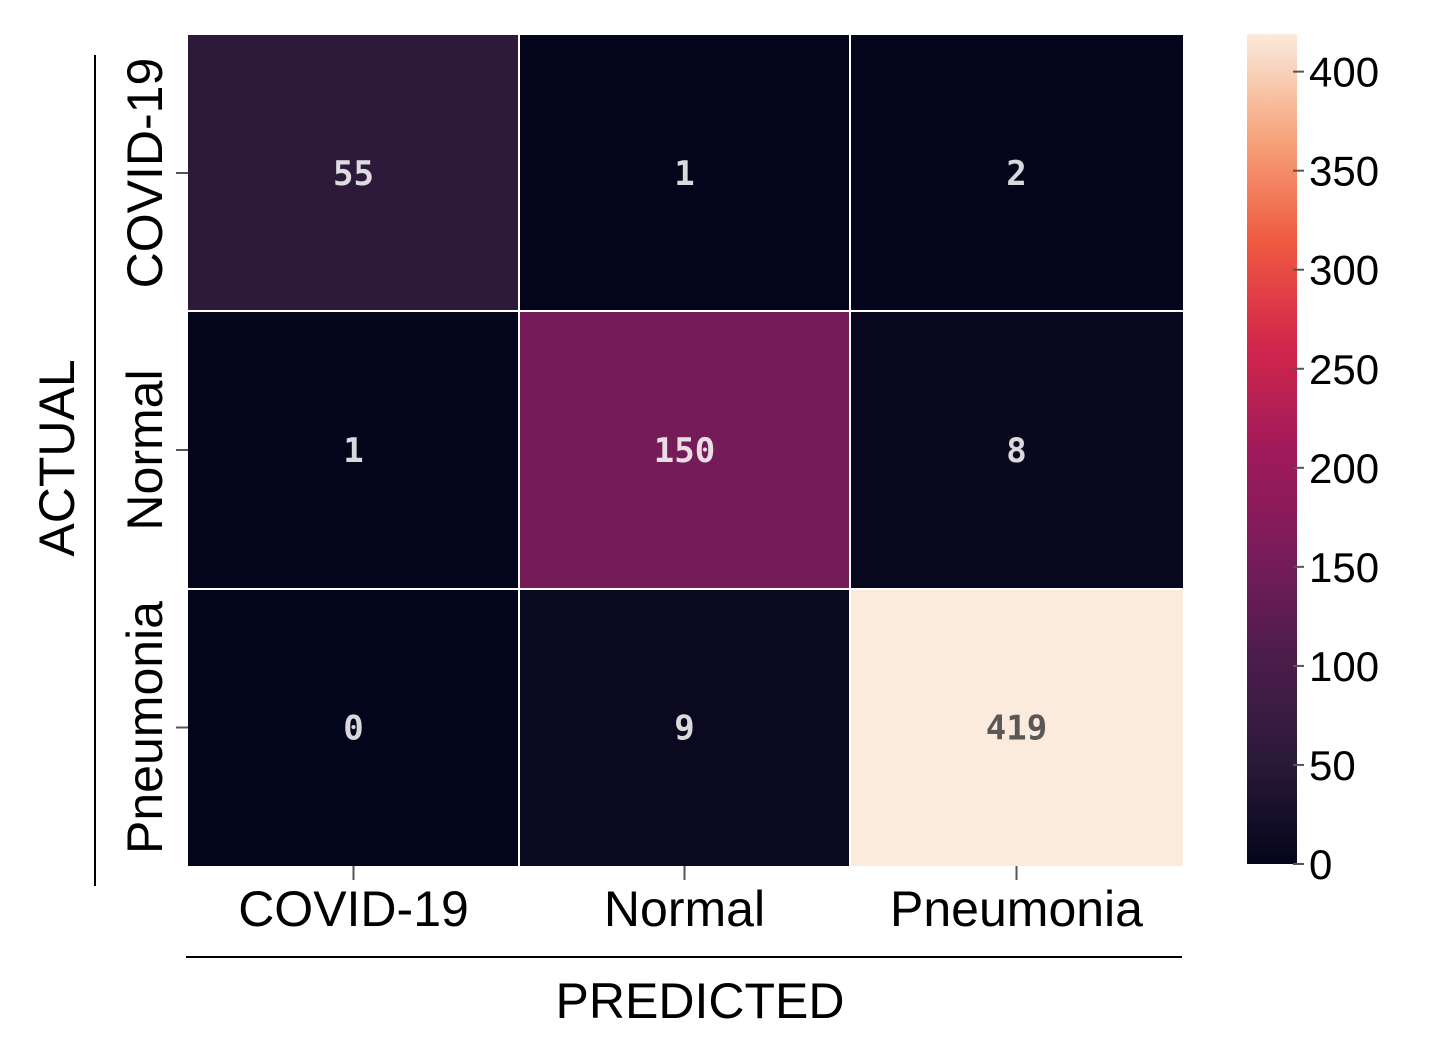  I want to click on colorbar-tick-label-0: 0, so click(1320, 864).